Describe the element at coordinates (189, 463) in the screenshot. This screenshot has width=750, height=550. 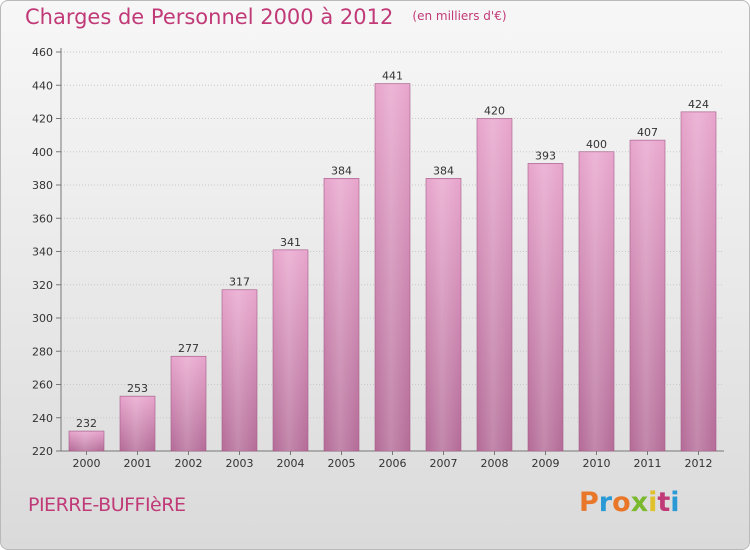
I see `x-tick-label: 2002` at that location.